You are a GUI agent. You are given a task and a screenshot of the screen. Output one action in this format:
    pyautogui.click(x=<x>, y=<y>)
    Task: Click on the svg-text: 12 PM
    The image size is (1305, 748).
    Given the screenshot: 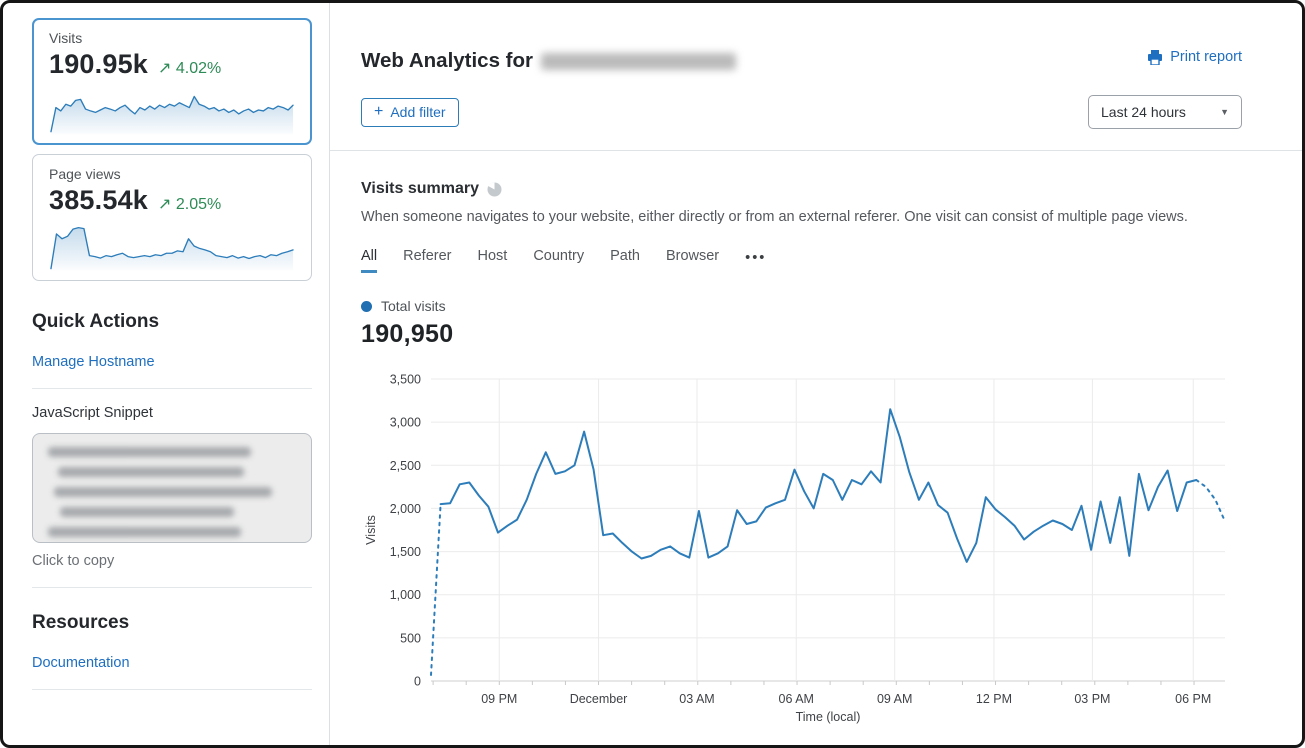 What is the action you would take?
    pyautogui.click(x=994, y=699)
    